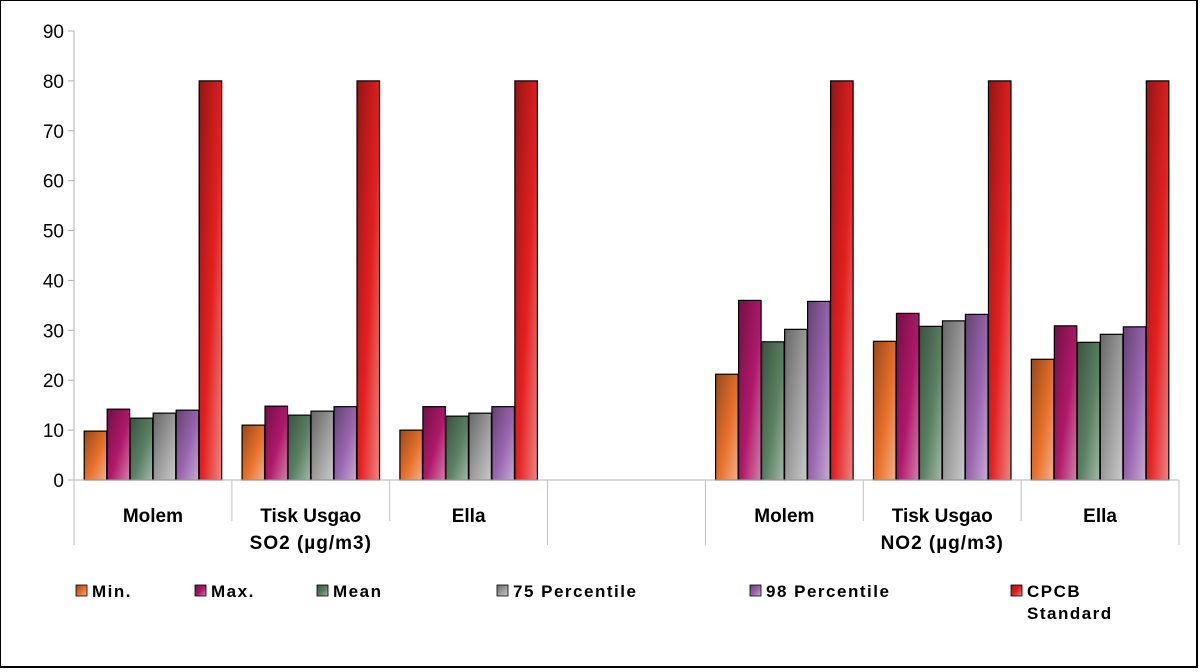 Image resolution: width=1200 pixels, height=672 pixels. What do you see at coordinates (311, 543) in the screenshot?
I see `x-group-label: SO2 (µg/m3)` at bounding box center [311, 543].